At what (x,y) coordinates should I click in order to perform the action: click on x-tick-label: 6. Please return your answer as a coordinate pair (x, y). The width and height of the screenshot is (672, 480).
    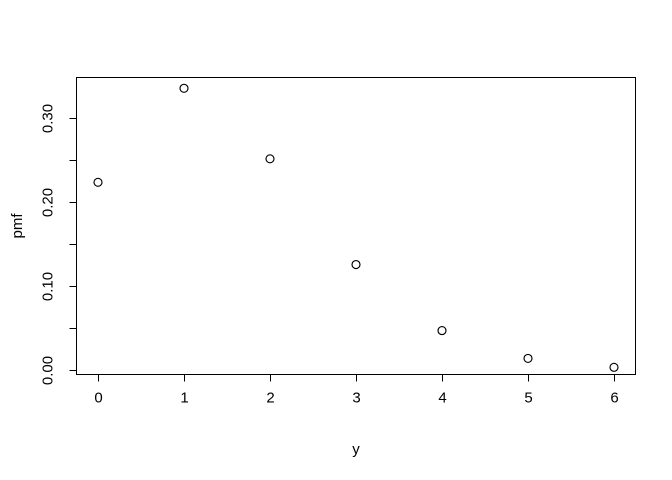
    Looking at the image, I should click on (614, 398).